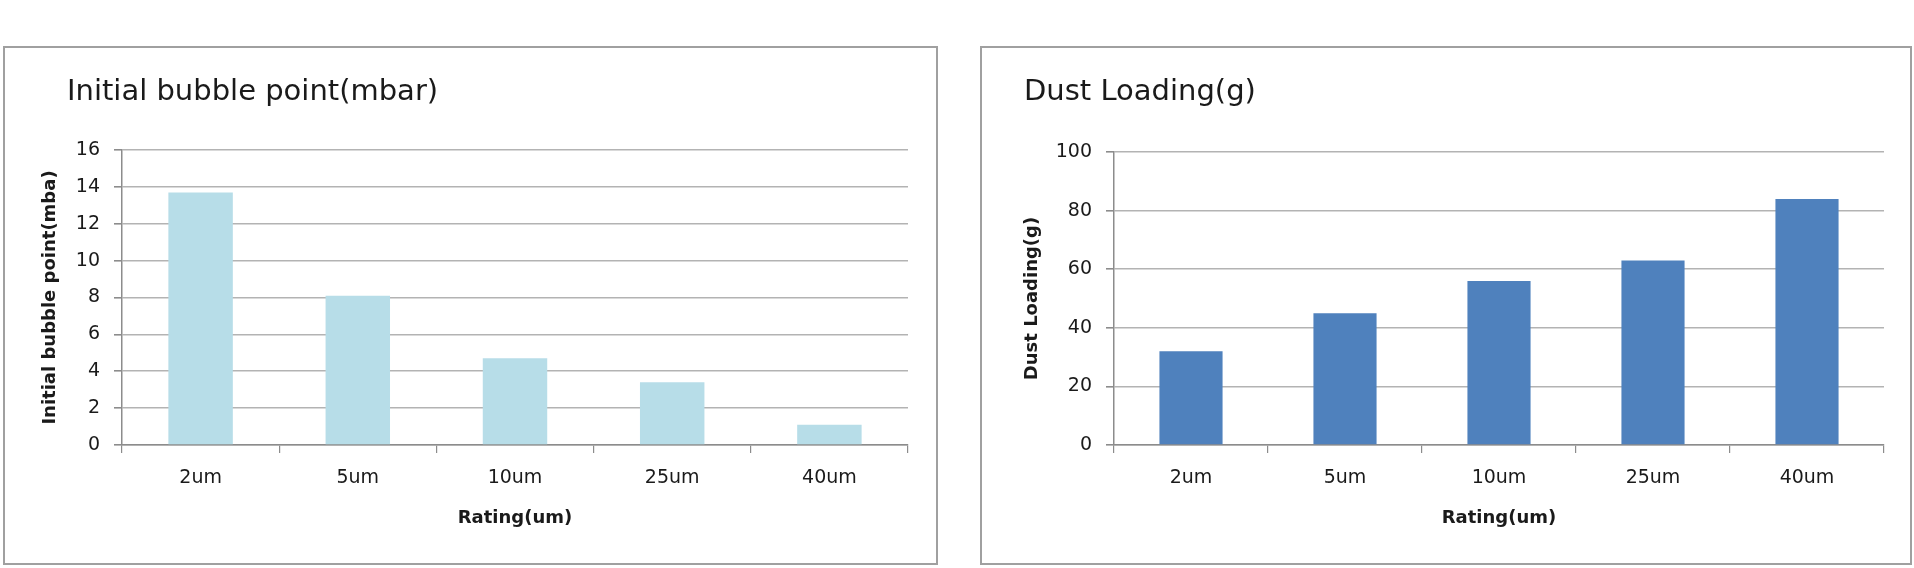  What do you see at coordinates (1140, 90) in the screenshot?
I see `chart-title: Dust Loading(g)` at bounding box center [1140, 90].